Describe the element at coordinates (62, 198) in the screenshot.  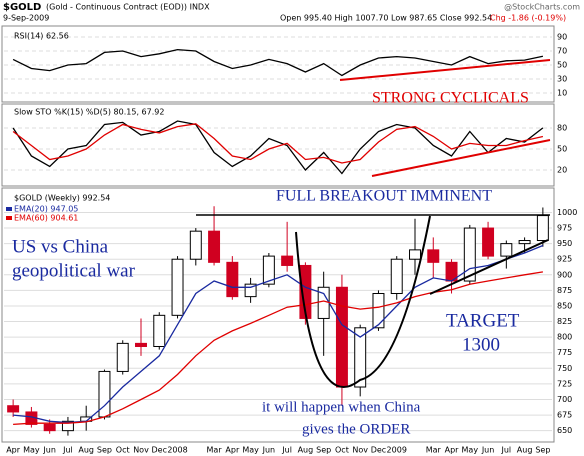
I see `panel-title: $GOLD (Weekly) 992.54` at that location.